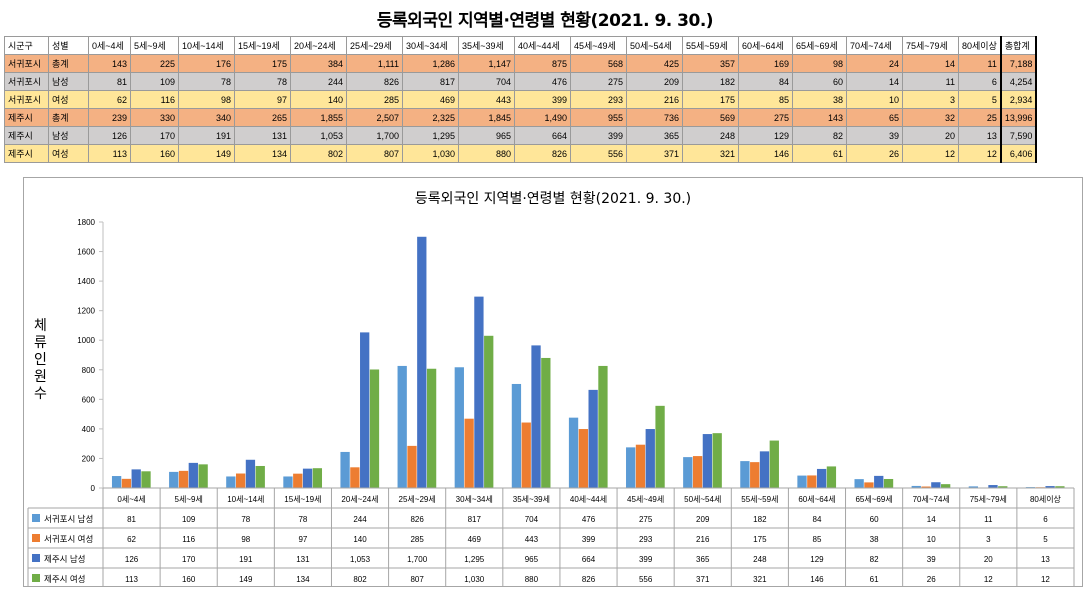 The width and height of the screenshot is (1090, 591). What do you see at coordinates (131, 579) in the screenshot?
I see `data-label: 113` at bounding box center [131, 579].